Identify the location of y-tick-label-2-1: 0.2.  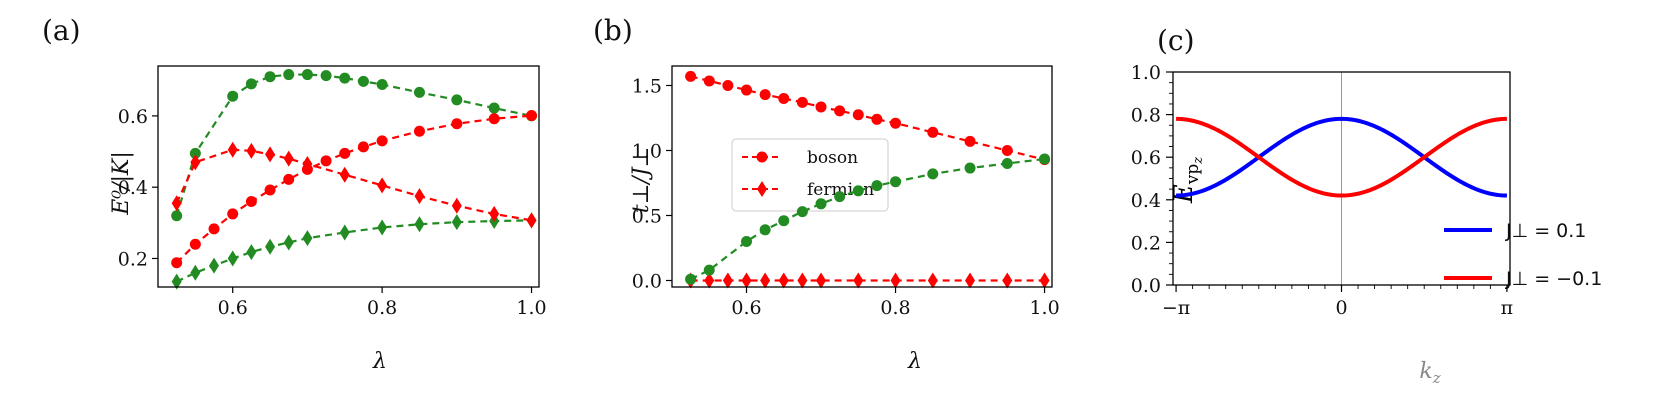
(1146, 243).